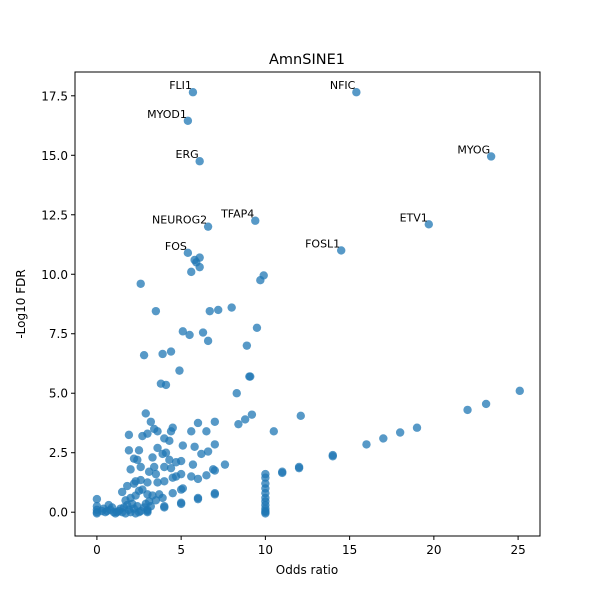 This screenshot has height=604, width=600. Describe the element at coordinates (307, 60) in the screenshot. I see `chart-title: AmnSINE1` at that location.